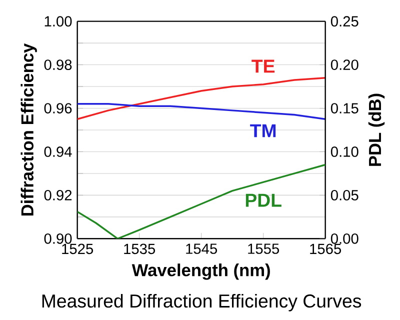 The width and height of the screenshot is (400, 320). What do you see at coordinates (58, 108) in the screenshot?
I see `y-tick-label: 0.96` at bounding box center [58, 108].